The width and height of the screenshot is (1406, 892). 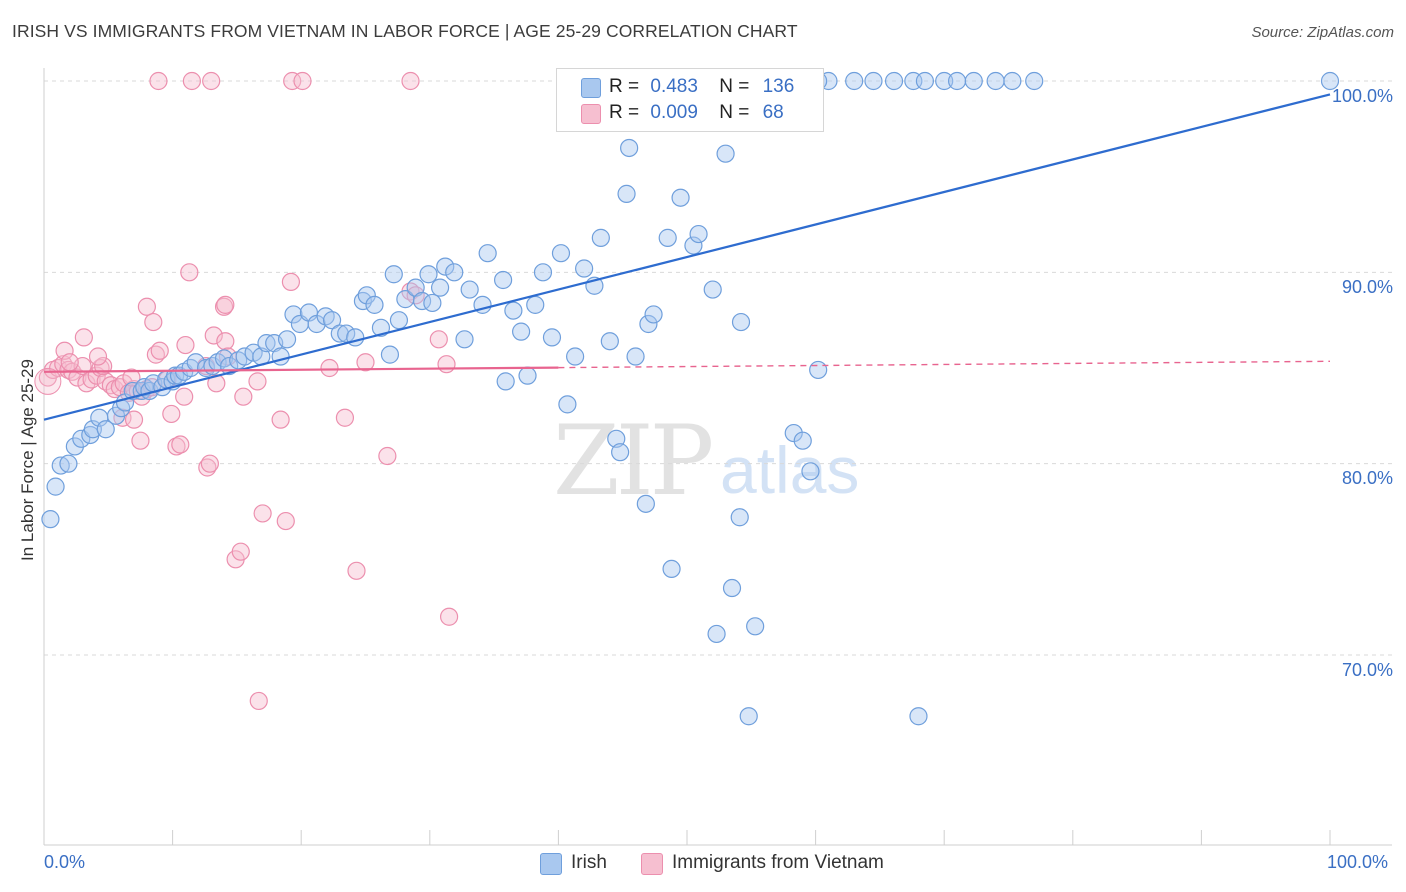 I want to click on vietnam-trend-line, so click(x=301, y=369).